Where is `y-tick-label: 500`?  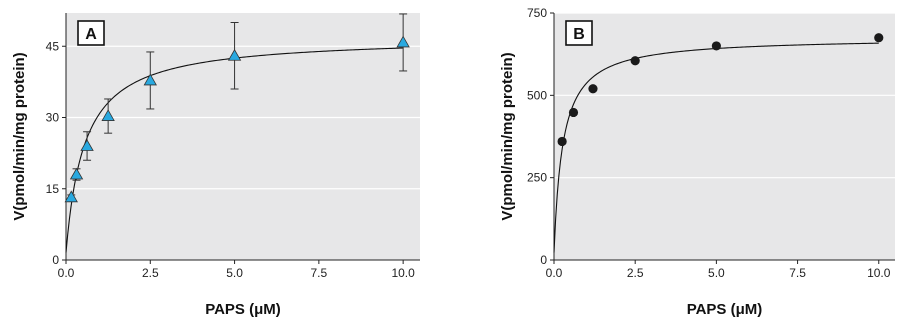
y-tick-label: 500 is located at coordinates (537, 95).